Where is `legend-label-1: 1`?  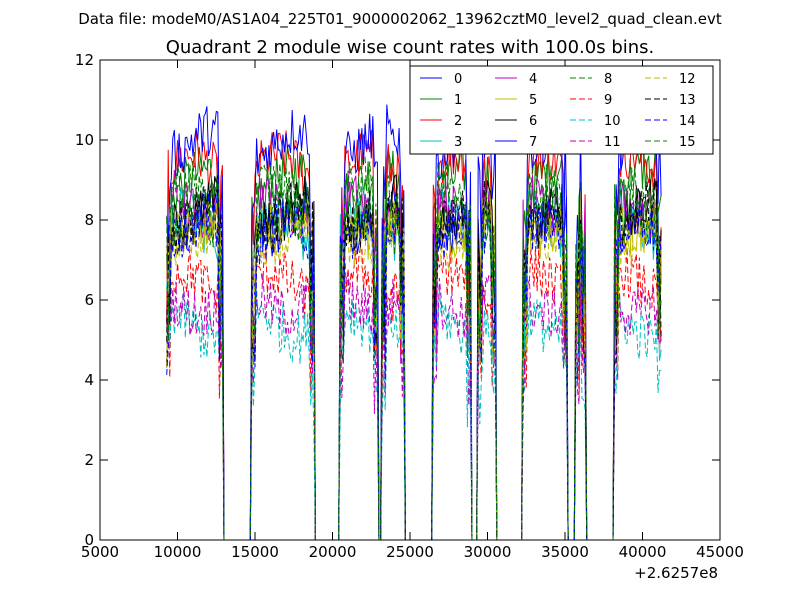
legend-label-1: 1 is located at coordinates (458, 100).